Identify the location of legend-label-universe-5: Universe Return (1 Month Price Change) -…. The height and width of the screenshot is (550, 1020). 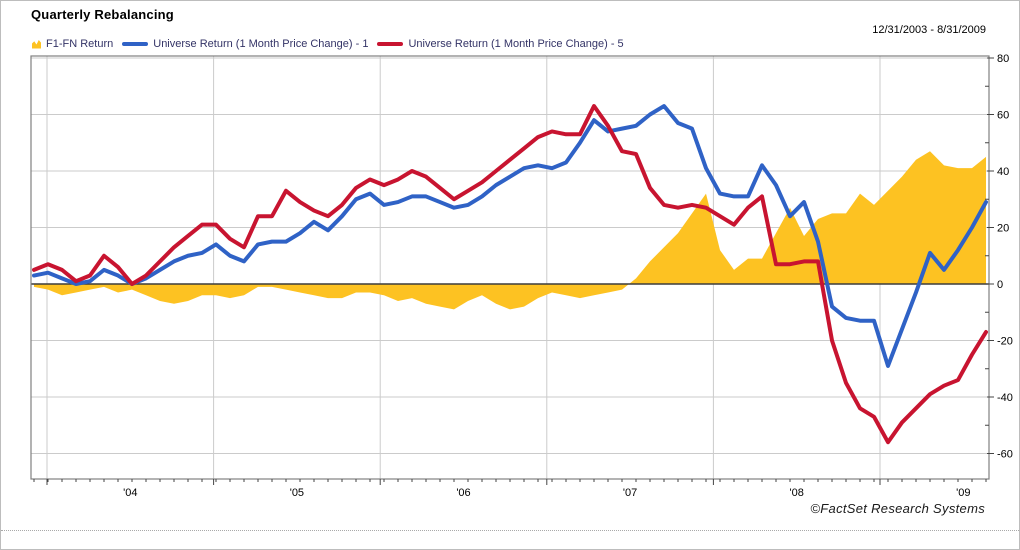
(516, 44).